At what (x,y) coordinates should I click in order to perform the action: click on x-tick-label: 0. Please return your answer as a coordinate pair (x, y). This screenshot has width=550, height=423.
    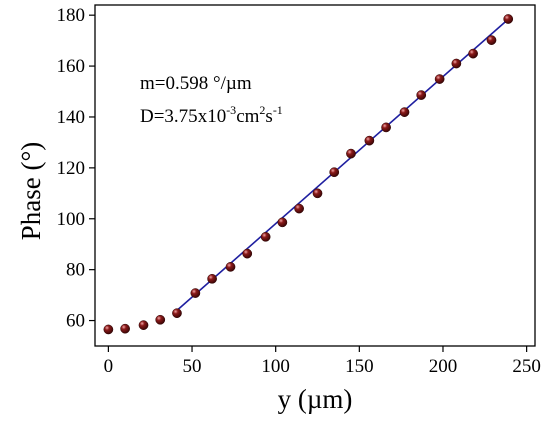
    Looking at the image, I should click on (109, 366).